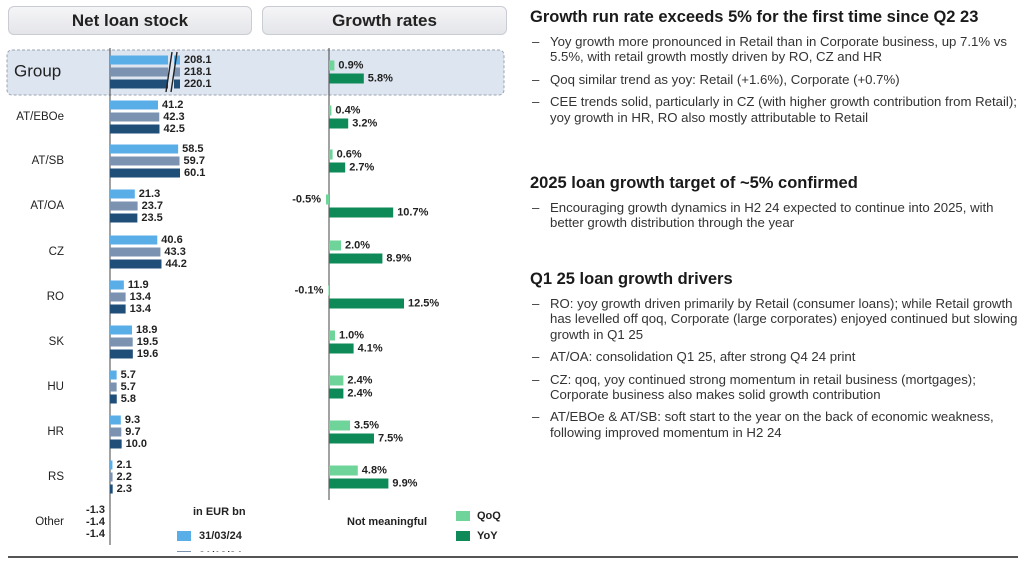 The image size is (1024, 562). I want to click on legend-label: YoY, so click(487, 536).